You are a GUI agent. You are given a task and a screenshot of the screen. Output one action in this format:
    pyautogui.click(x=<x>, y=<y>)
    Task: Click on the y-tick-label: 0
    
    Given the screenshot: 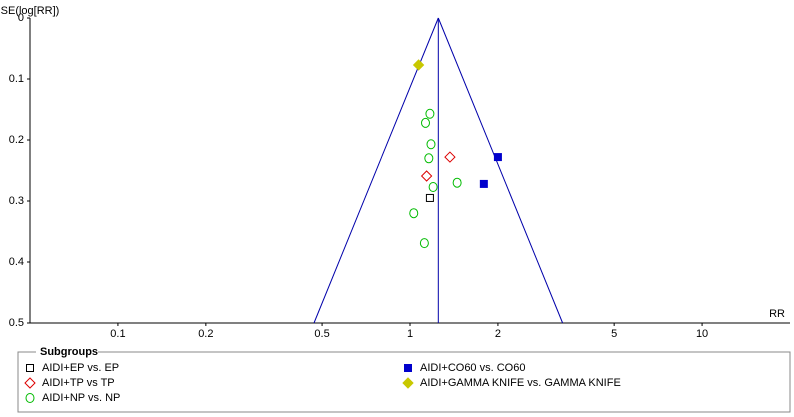 What is the action you would take?
    pyautogui.click(x=21, y=18)
    